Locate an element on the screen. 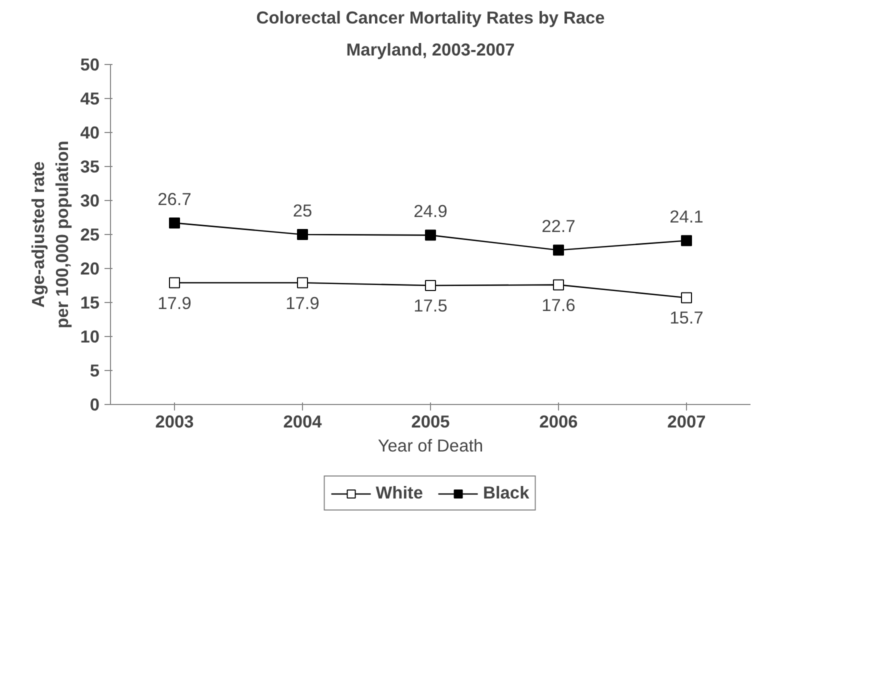 The width and height of the screenshot is (885, 676). x-tick-label: 2007 is located at coordinates (686, 422).